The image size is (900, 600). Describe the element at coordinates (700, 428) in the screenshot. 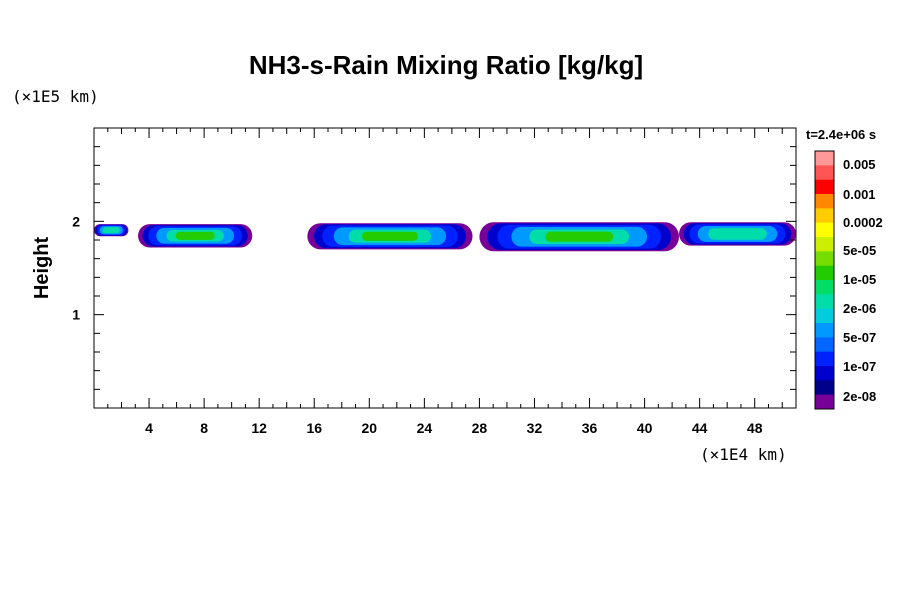

I see `x-tick-label: 44` at that location.